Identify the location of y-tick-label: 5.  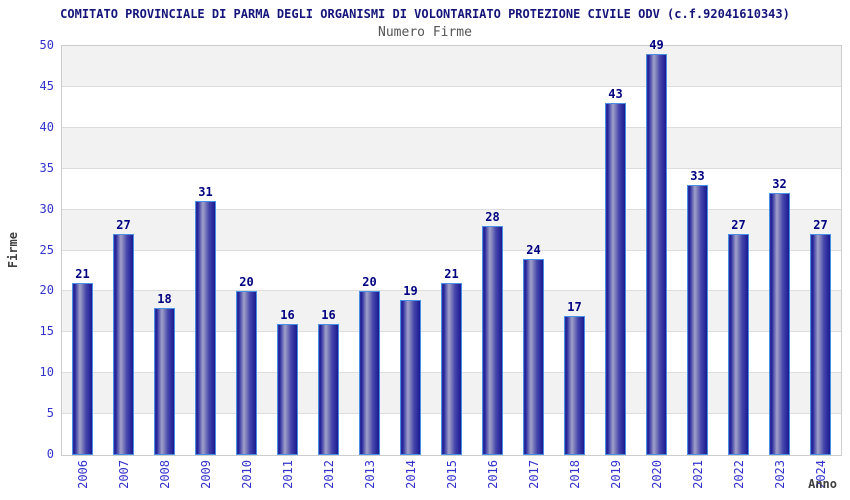
(50, 413).